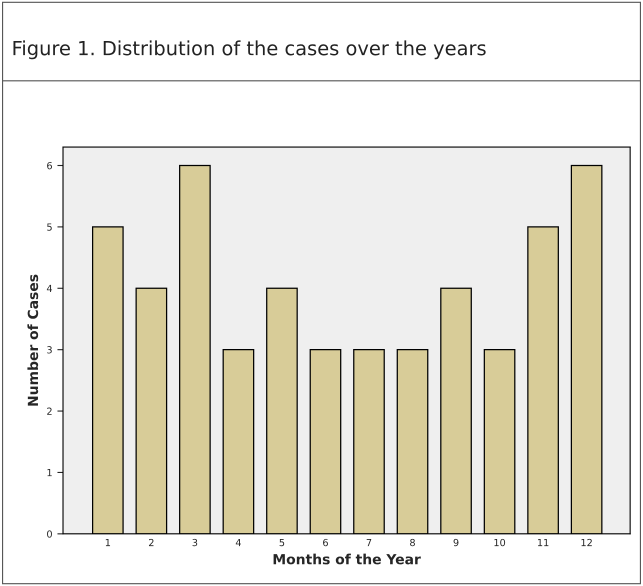 The width and height of the screenshot is (643, 586). I want to click on y-tick-label: 2, so click(49, 411).